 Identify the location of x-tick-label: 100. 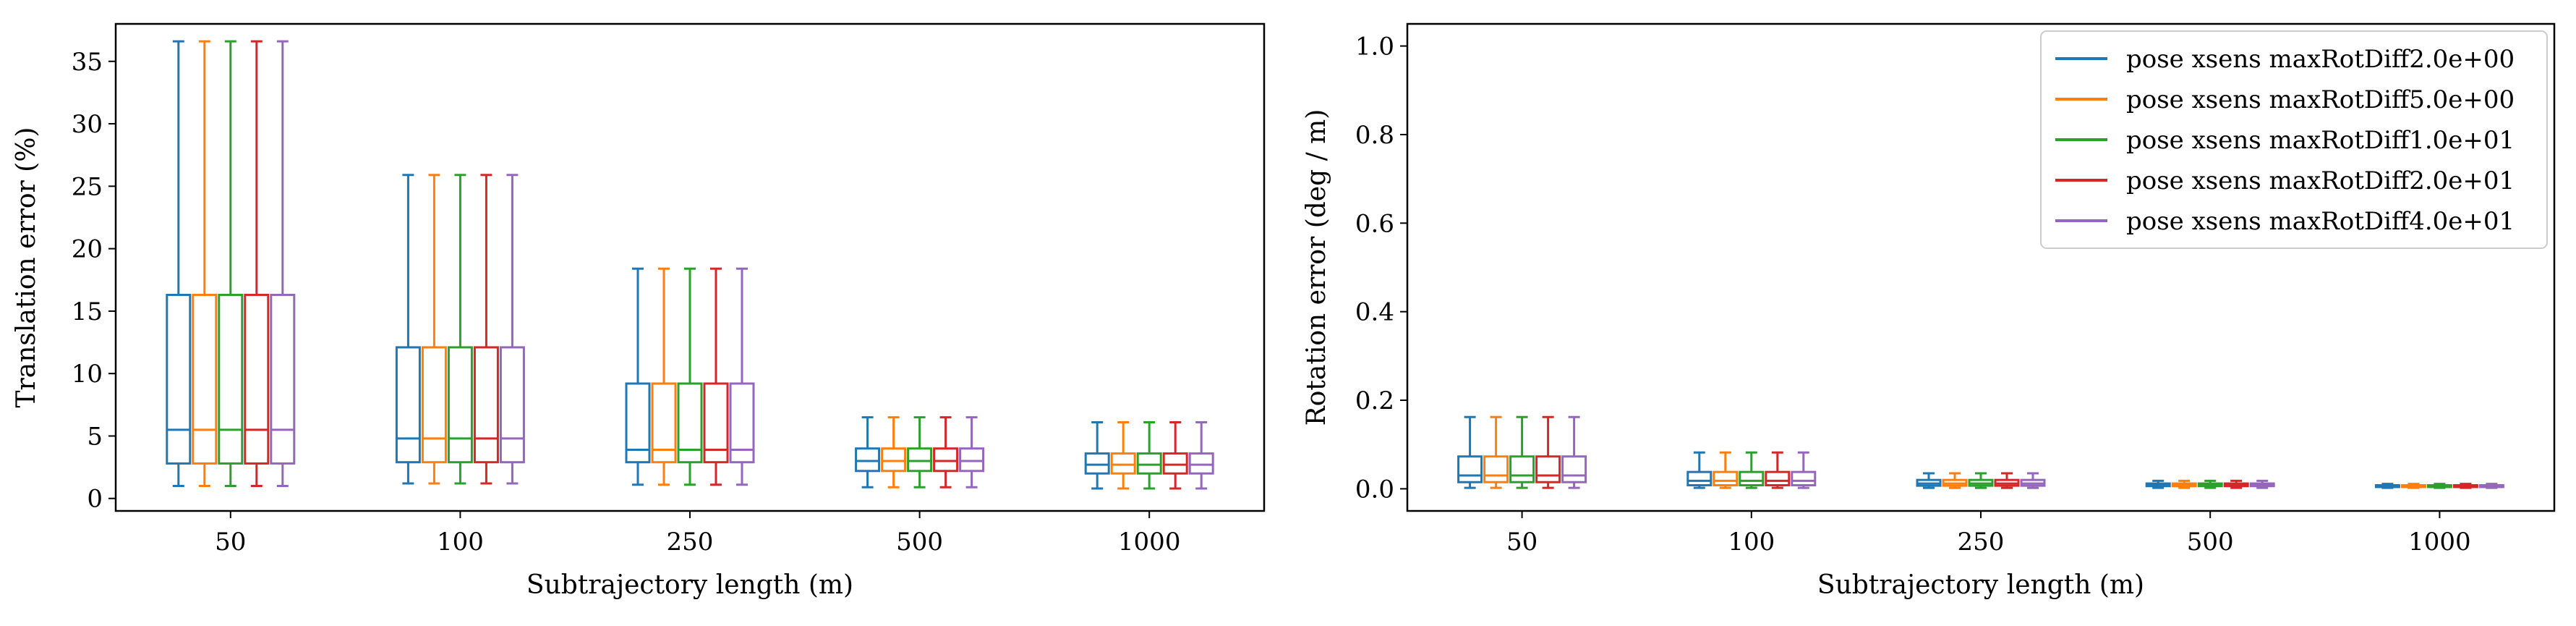
(1752, 542).